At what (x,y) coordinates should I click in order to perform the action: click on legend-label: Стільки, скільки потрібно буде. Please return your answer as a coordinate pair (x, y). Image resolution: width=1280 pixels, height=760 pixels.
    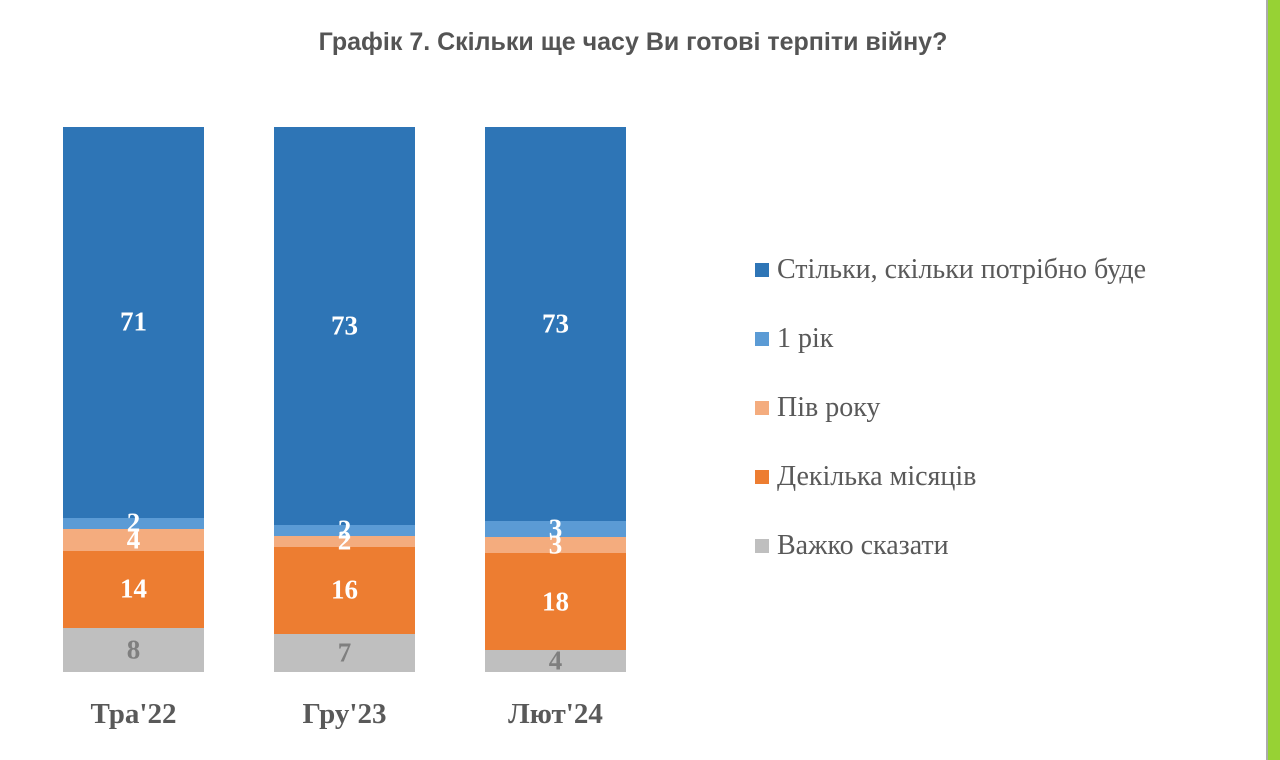
    Looking at the image, I should click on (962, 269).